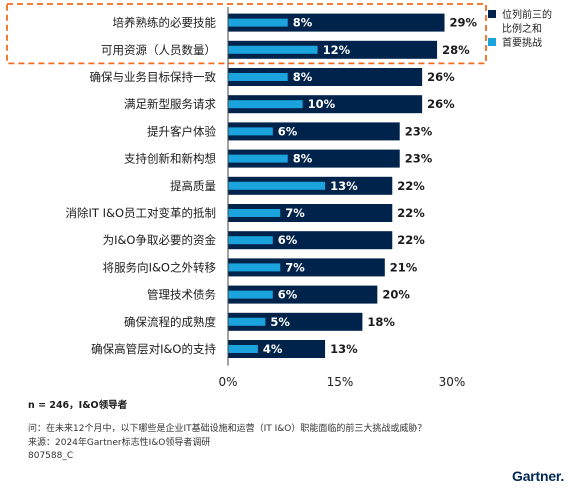  I want to click on category-label: 消除IT I&O员工对变革的抵制, so click(141, 213).